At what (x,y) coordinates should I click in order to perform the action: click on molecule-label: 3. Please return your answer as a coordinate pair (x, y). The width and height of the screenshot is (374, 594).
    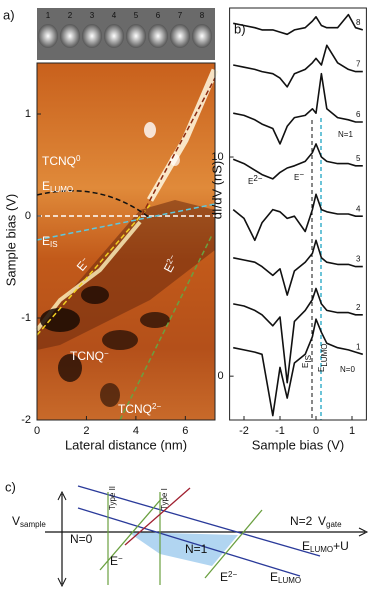
    Looking at the image, I should click on (92, 15).